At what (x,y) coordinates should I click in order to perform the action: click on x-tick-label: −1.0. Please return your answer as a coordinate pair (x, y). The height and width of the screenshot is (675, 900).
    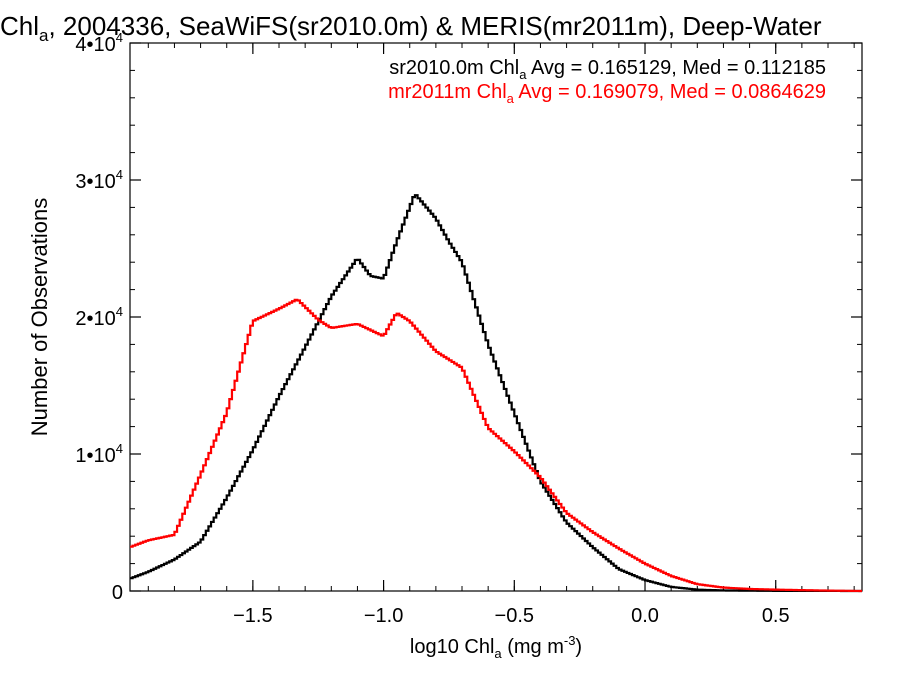
    Looking at the image, I should click on (383, 616).